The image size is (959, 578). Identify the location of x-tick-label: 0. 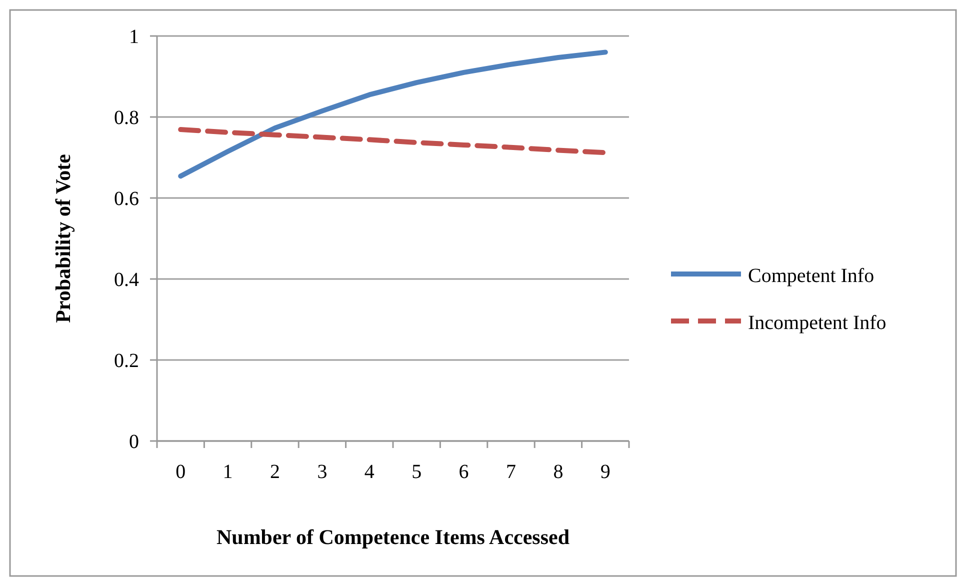
(181, 472).